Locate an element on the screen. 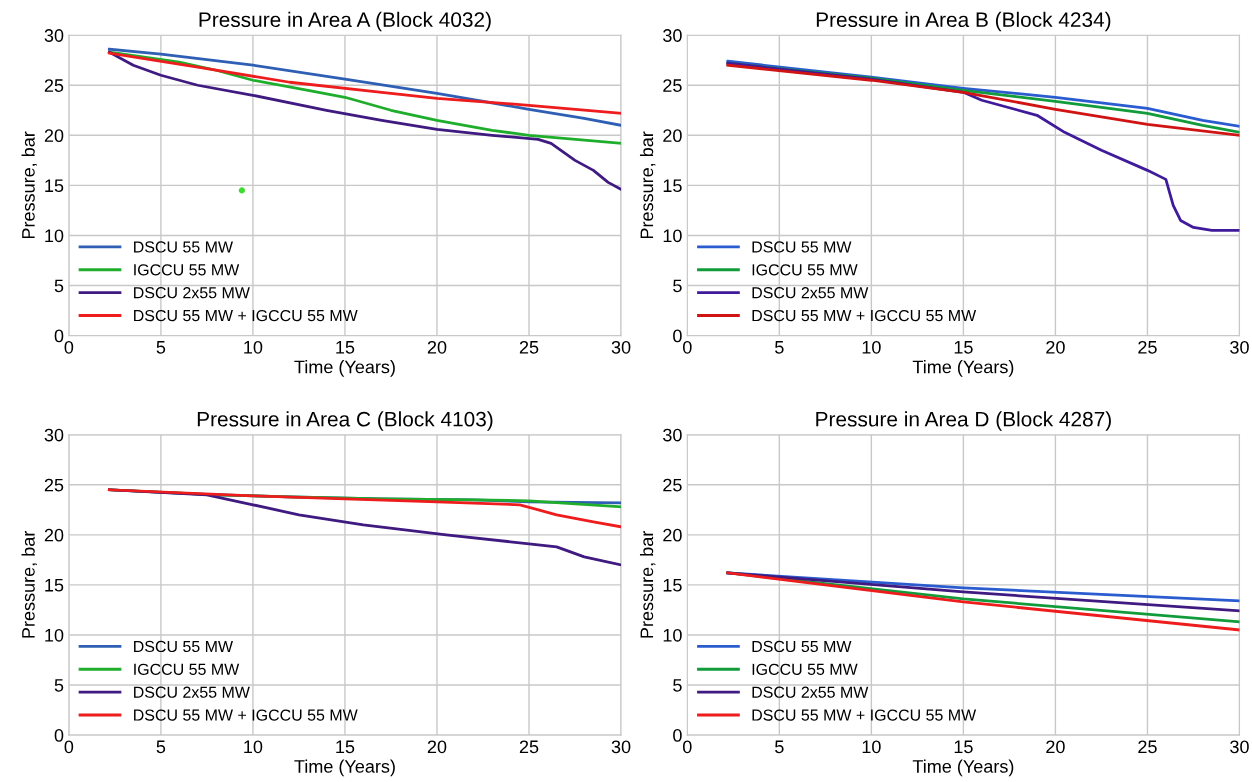  chart-title: Pressure in Area C (Block 4103) is located at coordinates (345, 421).